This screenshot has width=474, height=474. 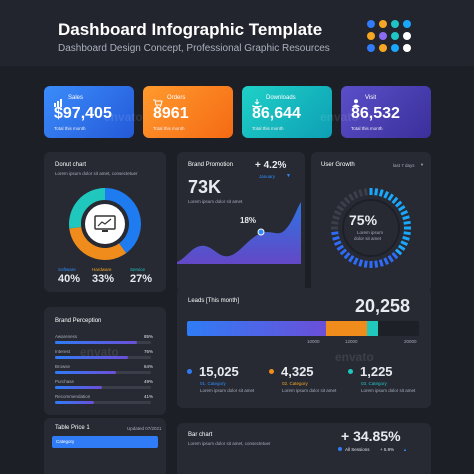 What do you see at coordinates (190, 29) in the screenshot?
I see `page-title: Dashboard Infographic Template` at bounding box center [190, 29].